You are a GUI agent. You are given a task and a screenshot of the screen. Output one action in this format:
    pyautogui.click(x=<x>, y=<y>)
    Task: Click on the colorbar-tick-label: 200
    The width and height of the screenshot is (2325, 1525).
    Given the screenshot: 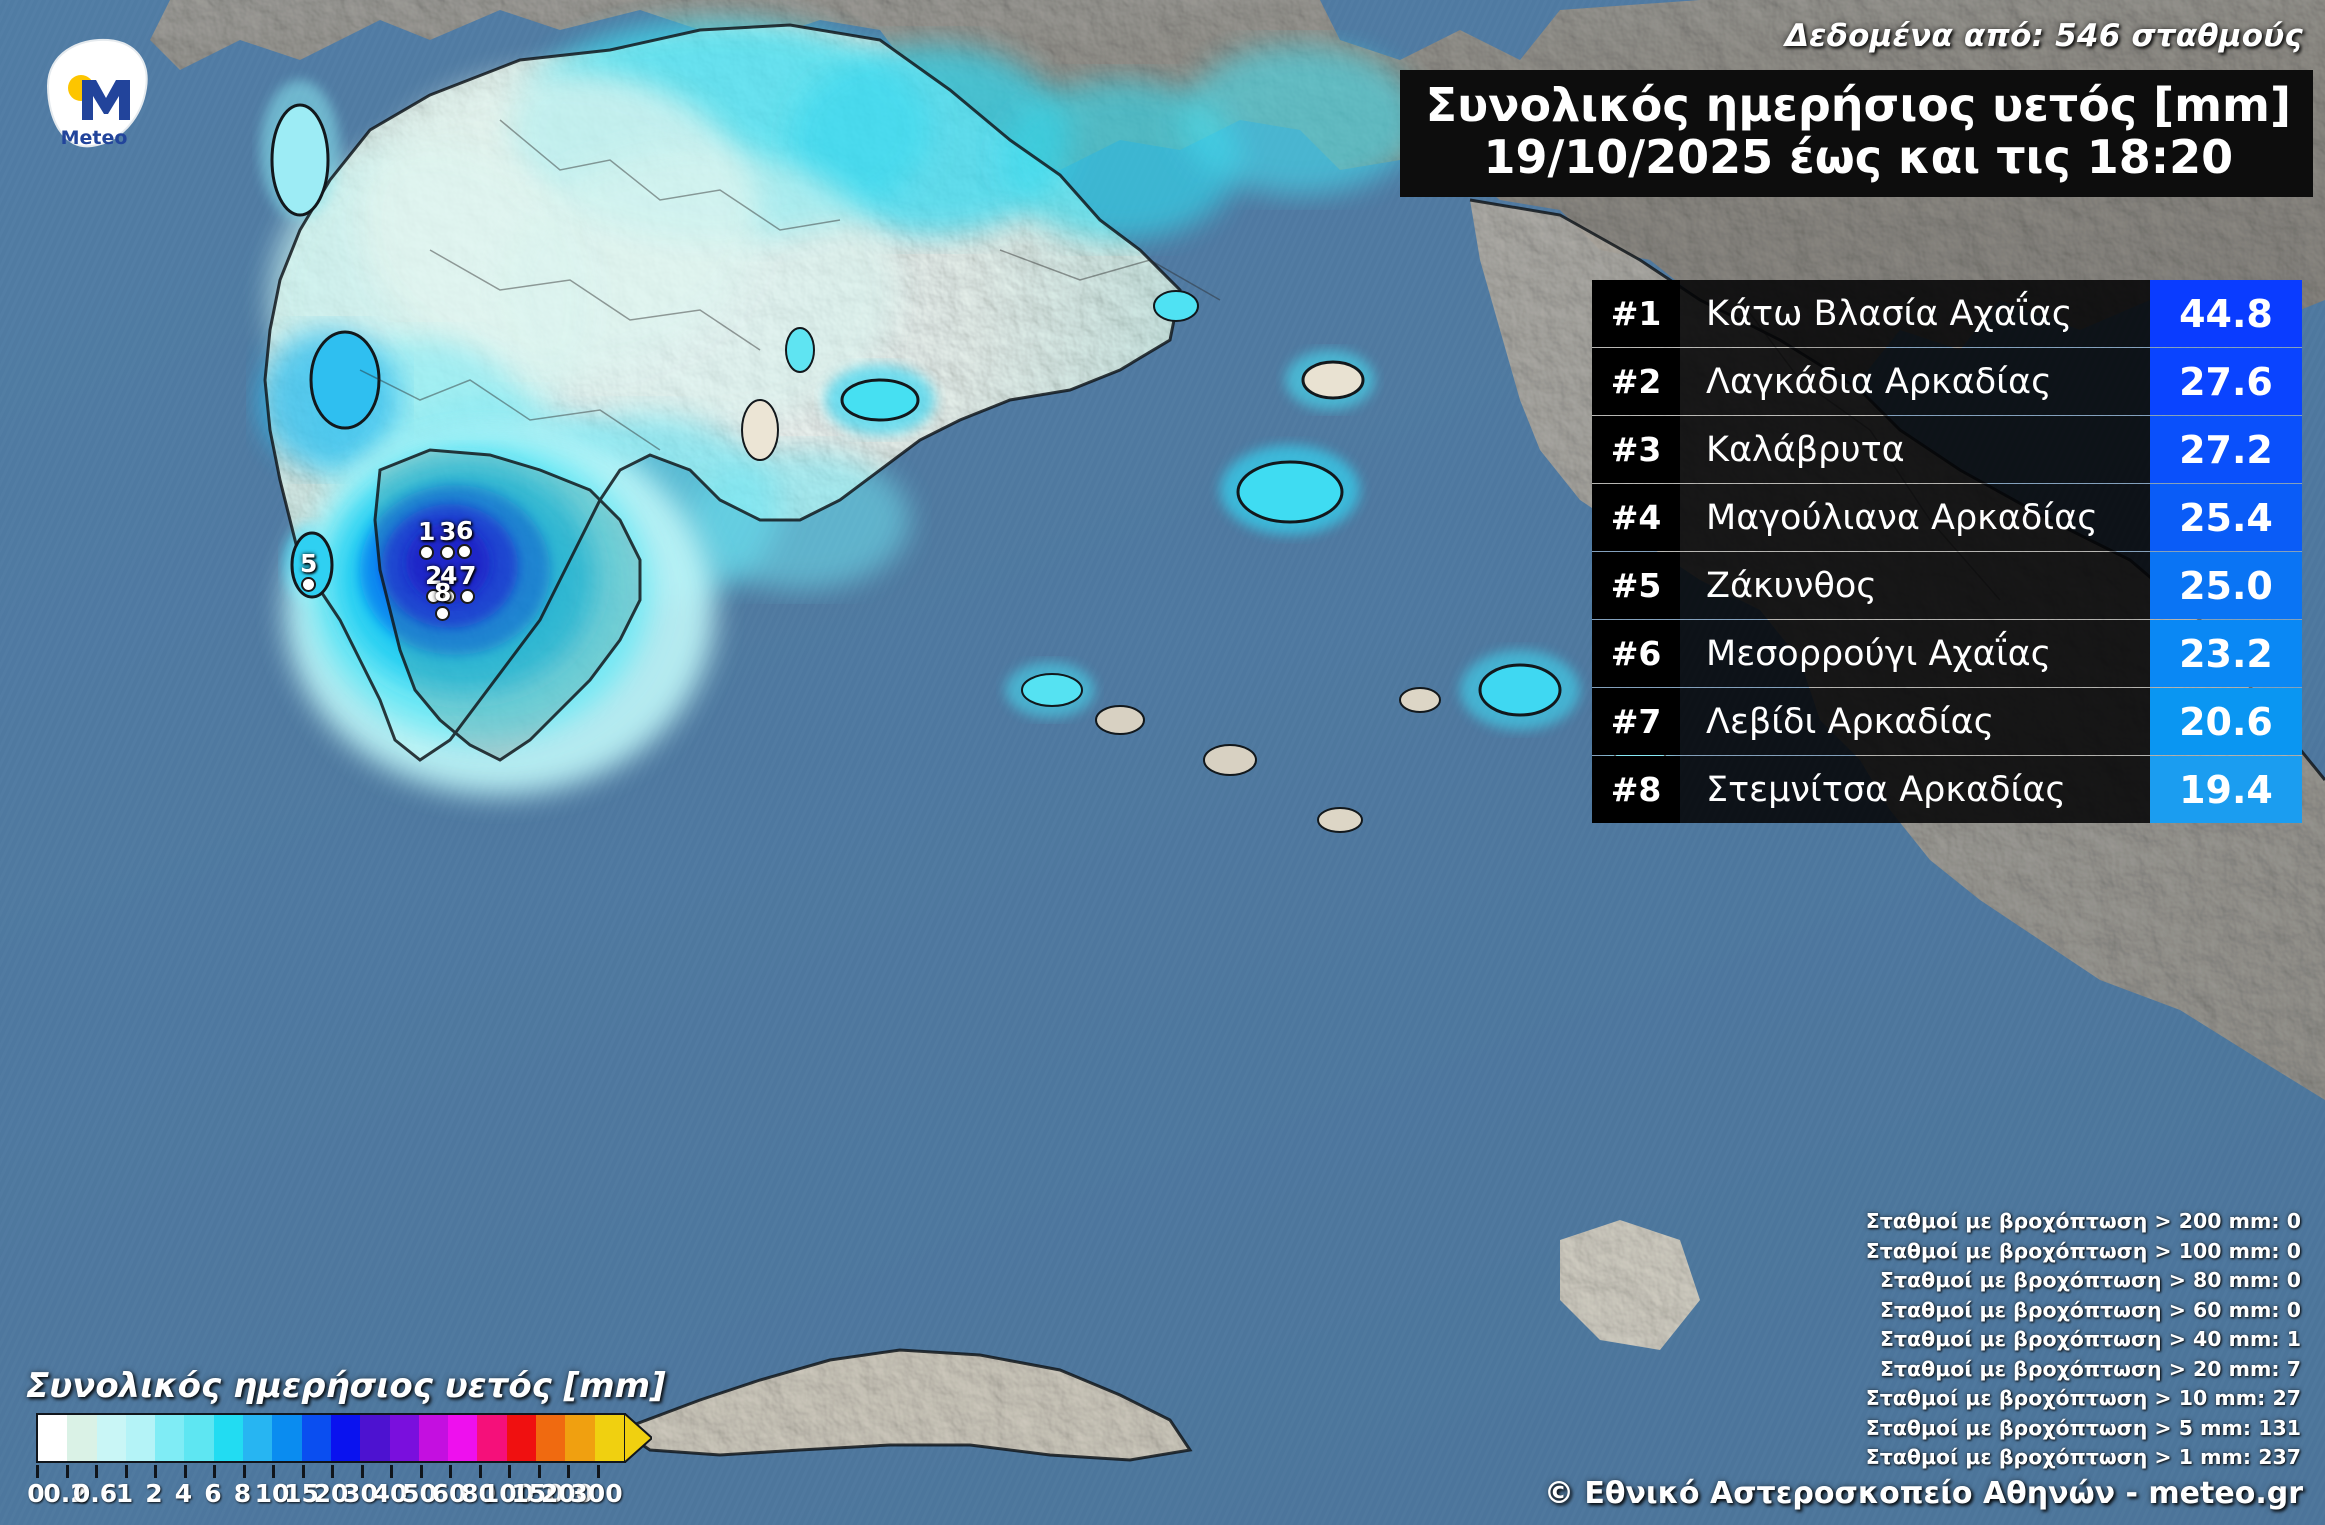 What is the action you would take?
    pyautogui.click(x=567, y=1493)
    